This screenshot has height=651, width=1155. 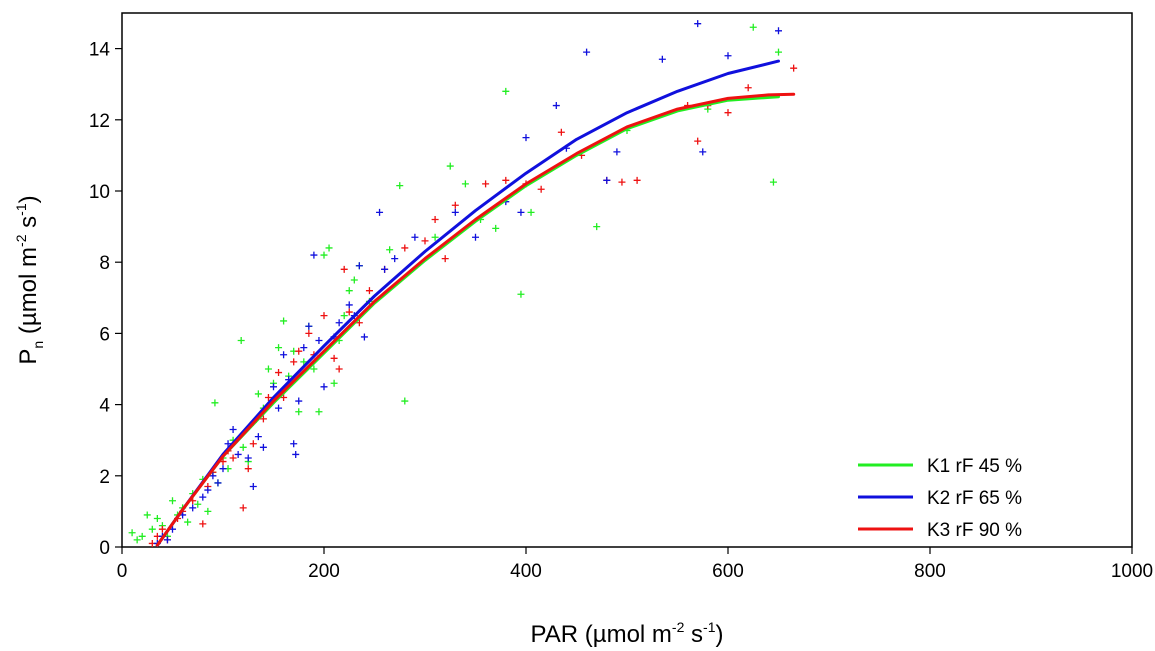 I want to click on legend-label: K1 rF 45 %, so click(x=974, y=466).